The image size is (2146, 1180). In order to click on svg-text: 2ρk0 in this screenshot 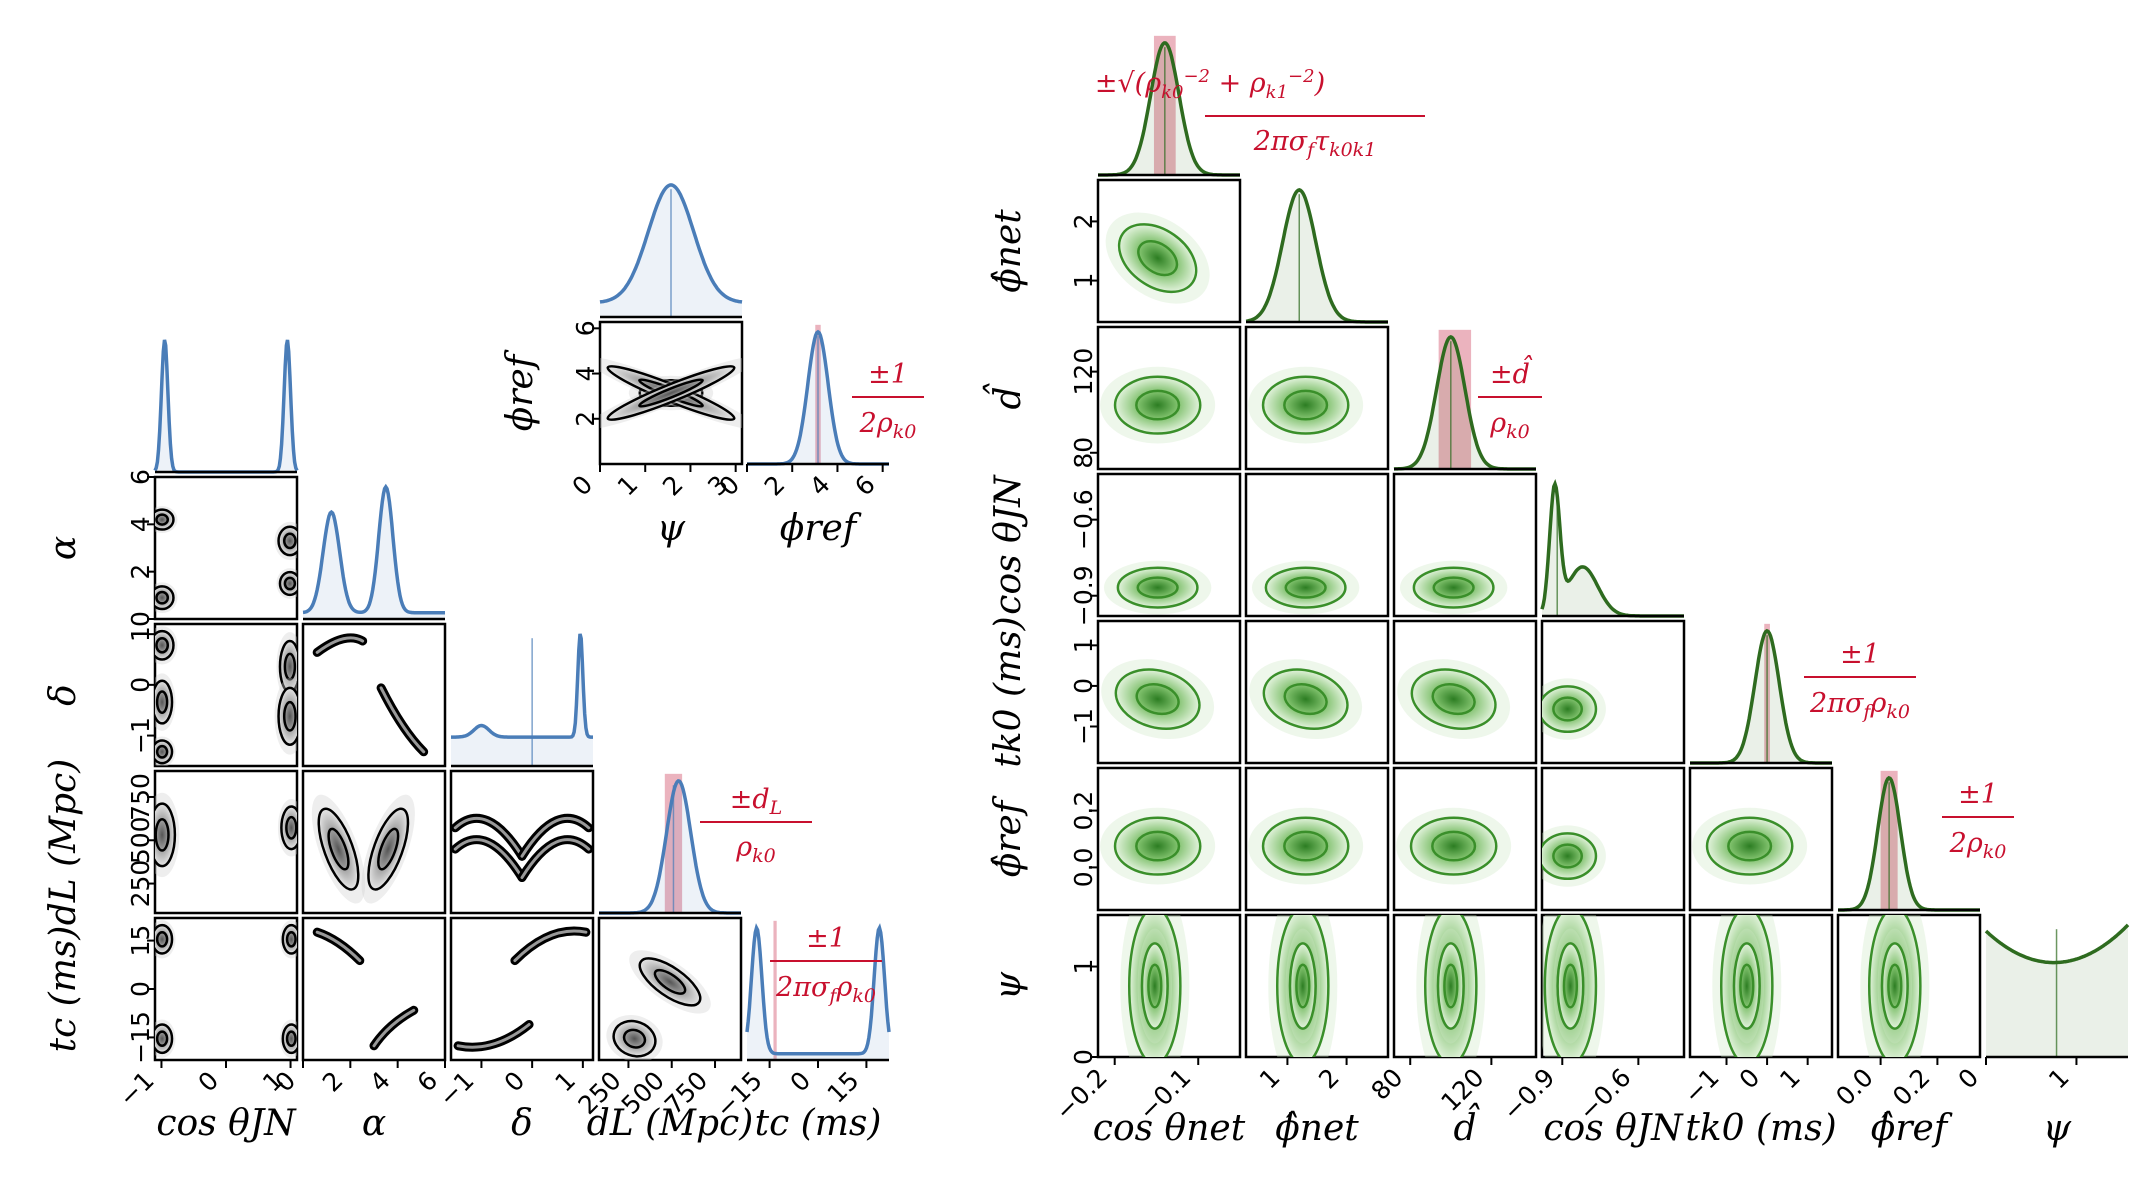, I will do `click(1978, 845)`.